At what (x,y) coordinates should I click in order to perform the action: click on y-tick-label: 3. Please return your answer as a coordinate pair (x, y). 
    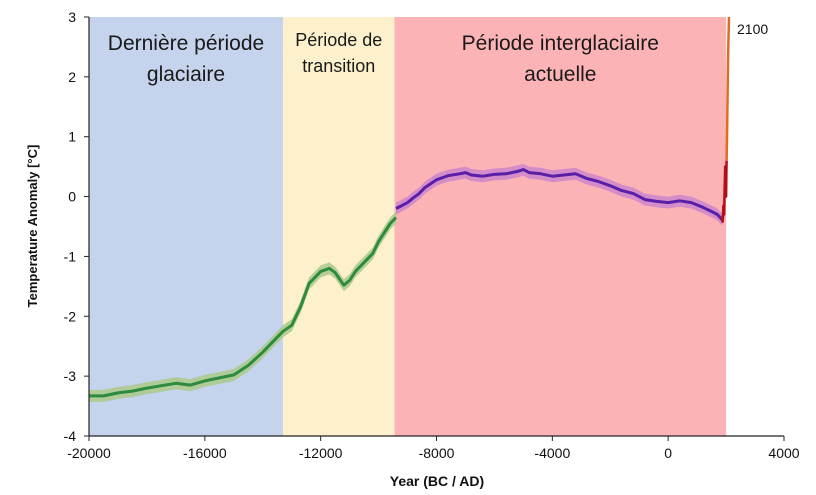
    Looking at the image, I should click on (72, 17).